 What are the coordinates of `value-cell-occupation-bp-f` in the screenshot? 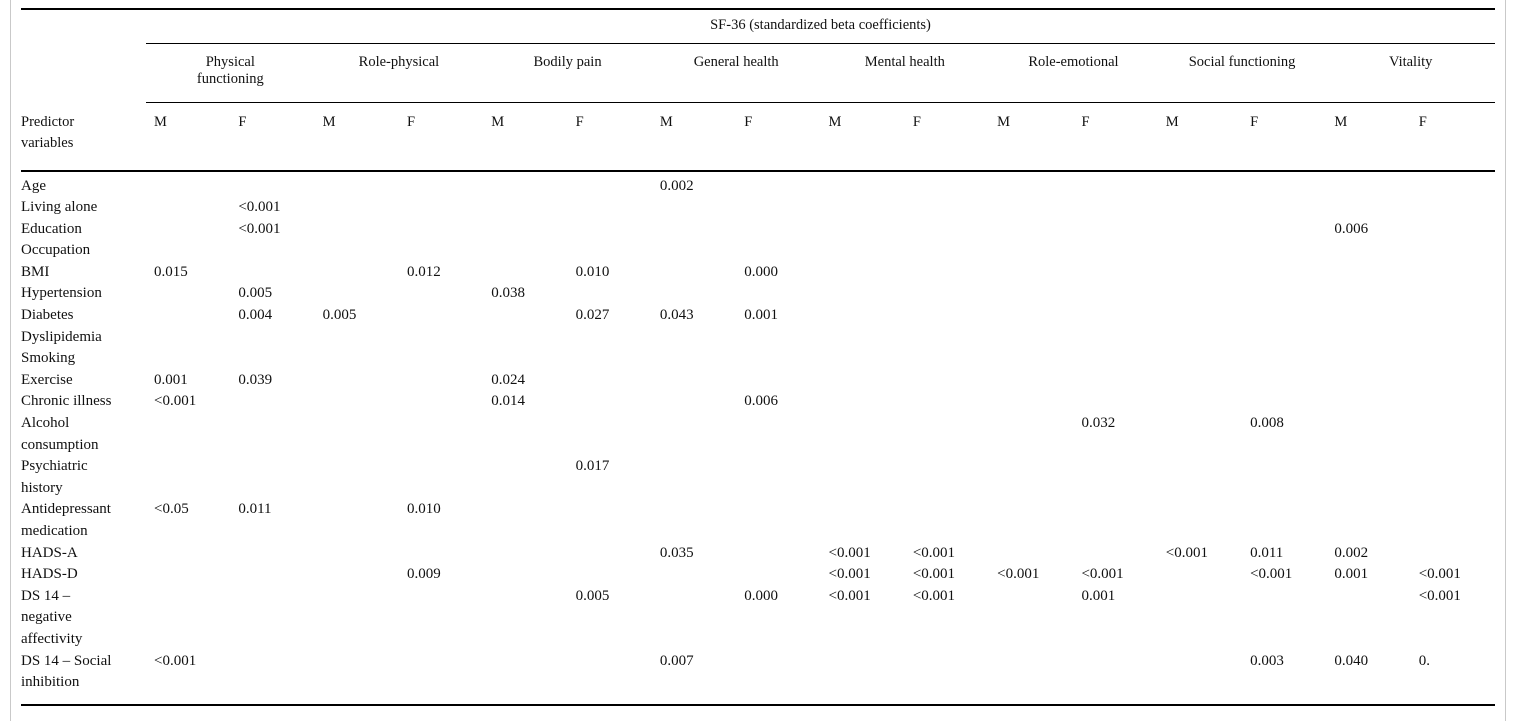 It's located at (610, 251).